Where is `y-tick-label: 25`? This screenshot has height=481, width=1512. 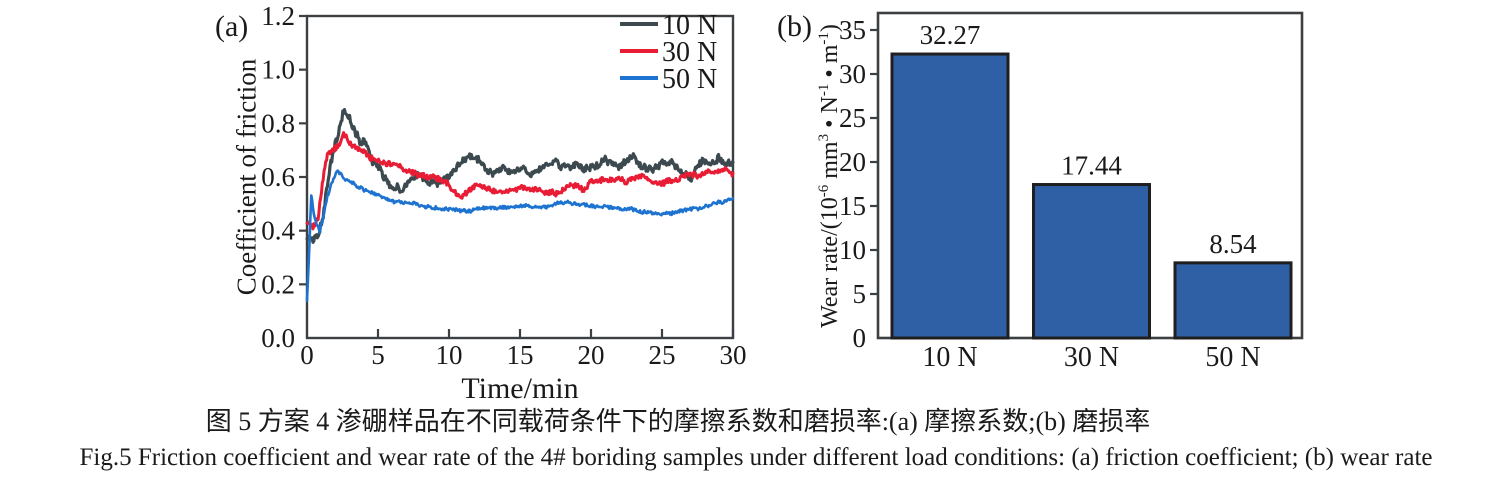
y-tick-label: 25 is located at coordinates (852, 118).